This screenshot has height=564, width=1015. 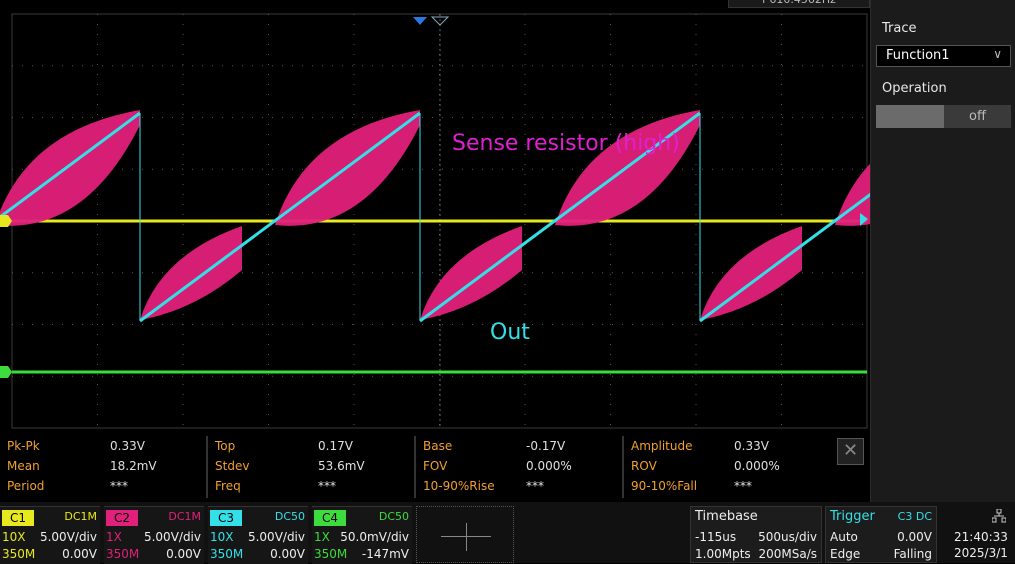 I want to click on channel-box-c2: C2 DC1M 1X 5.00V/div 350M 0.00V, so click(x=154, y=535).